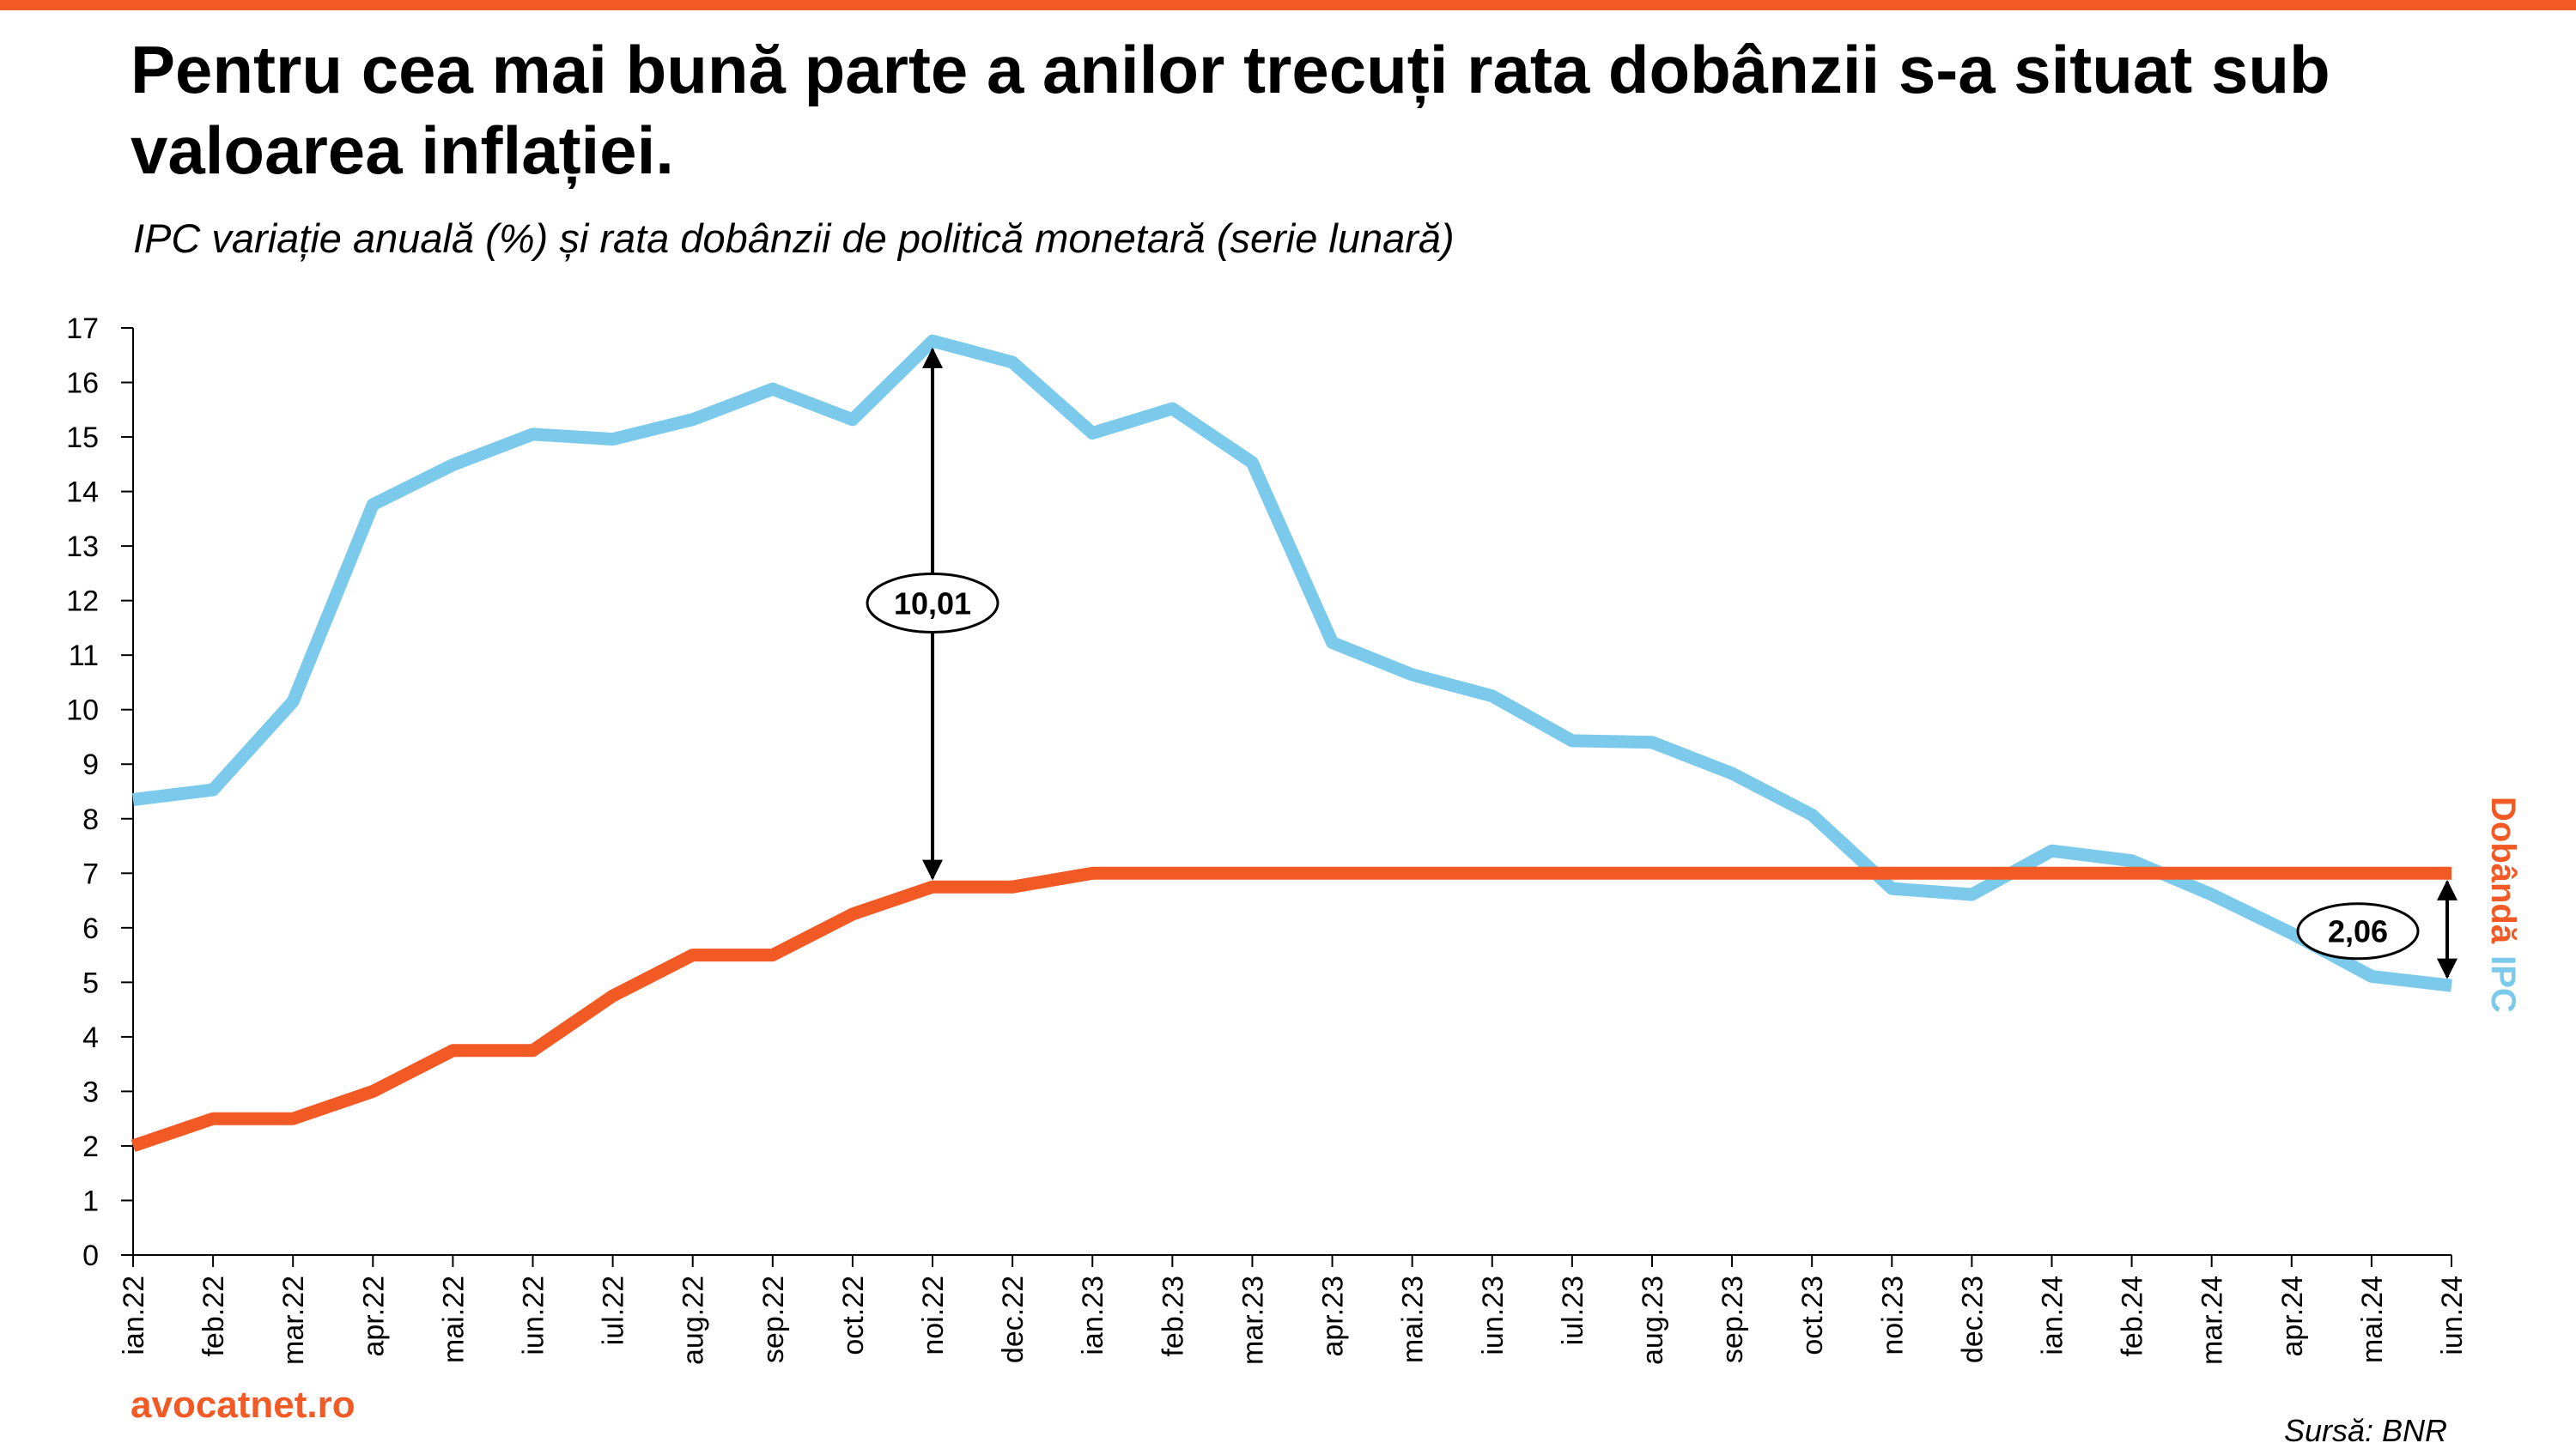 The width and height of the screenshot is (2576, 1449). I want to click on x-tick-label: dec.23, so click(1973, 1319).